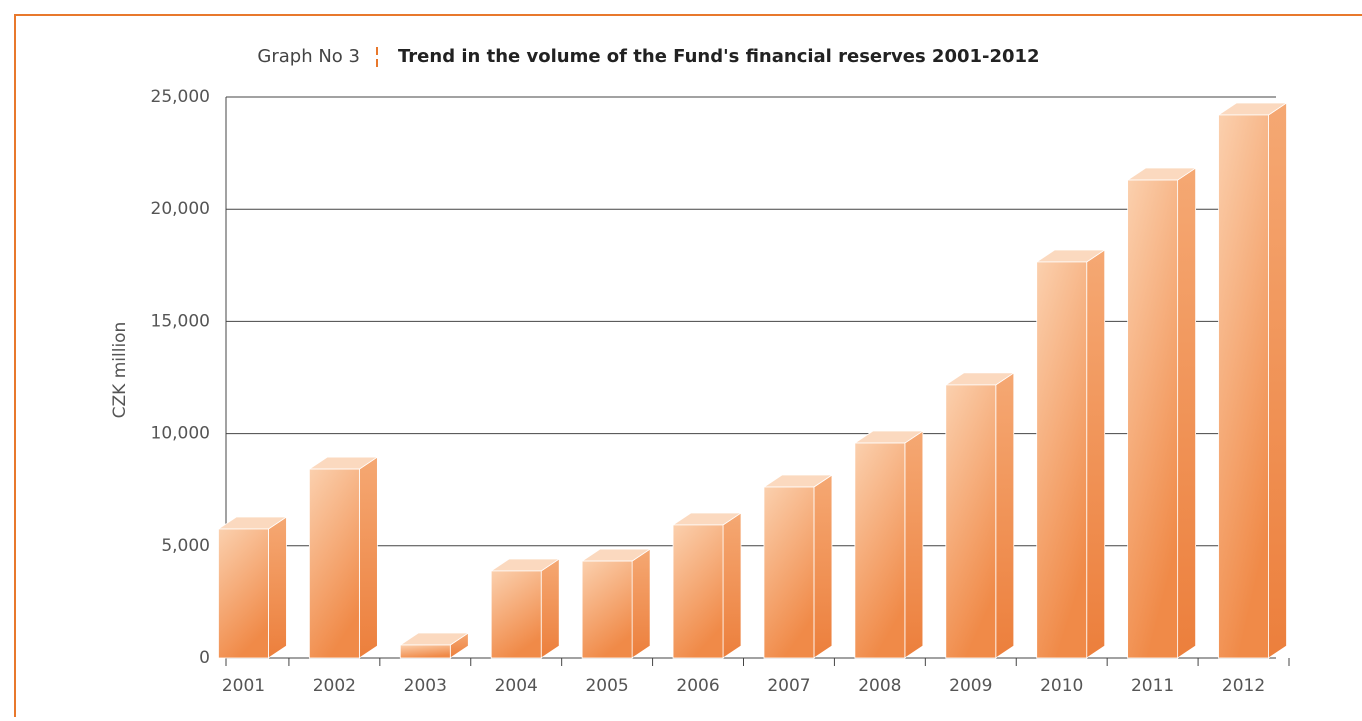 The width and height of the screenshot is (1362, 721). What do you see at coordinates (697, 686) in the screenshot?
I see `x-tick-label: 2006` at bounding box center [697, 686].